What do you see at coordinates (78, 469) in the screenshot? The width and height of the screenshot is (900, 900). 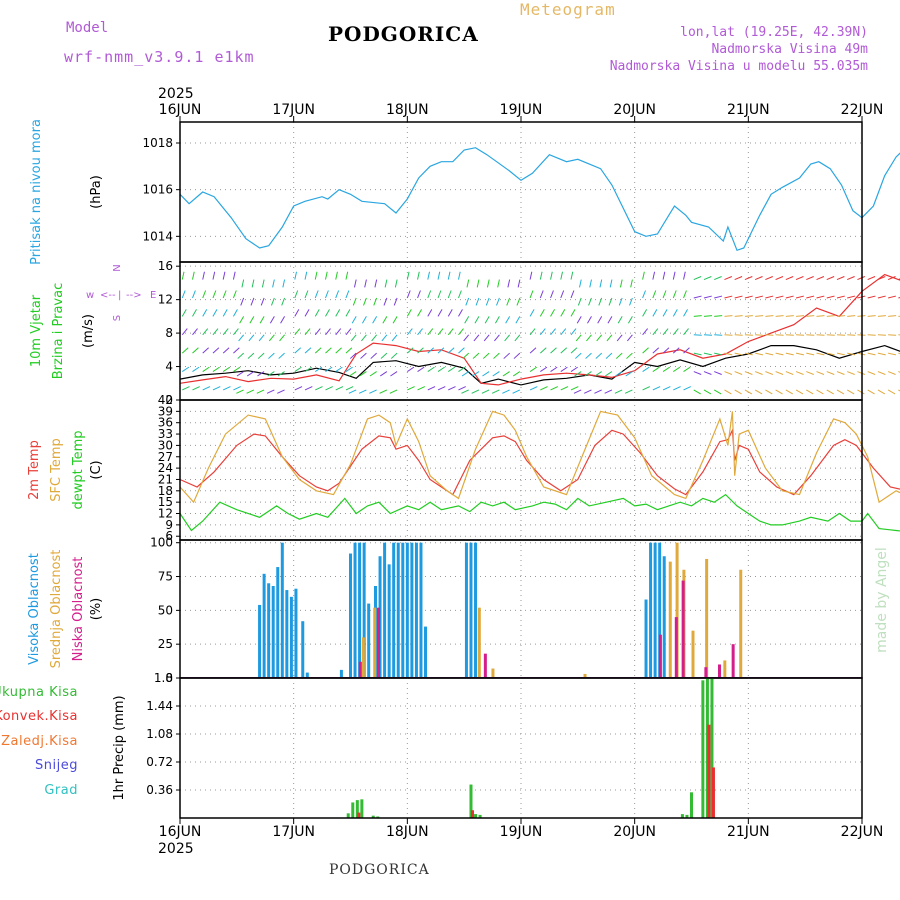 I see `panel-label: dewpt Temp` at bounding box center [78, 469].